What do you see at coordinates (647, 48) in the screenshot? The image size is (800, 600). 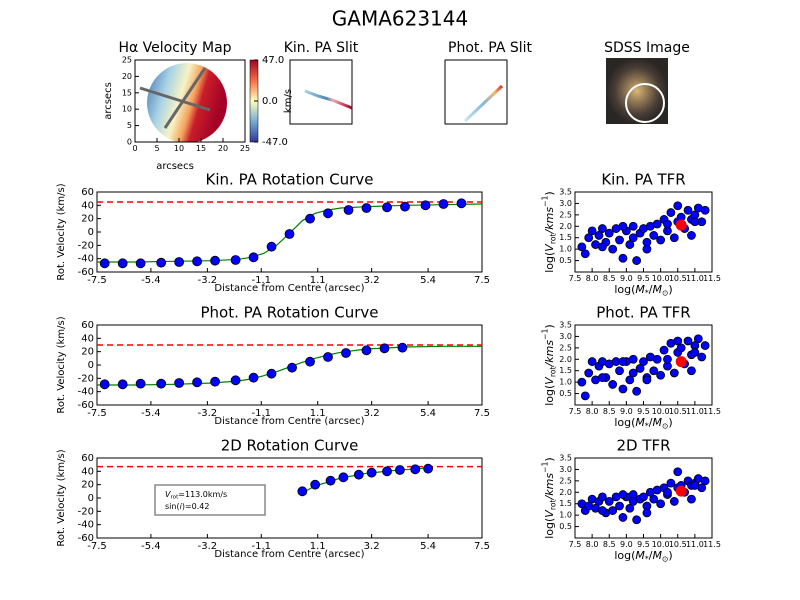 I see `panel-title: SDSS Image` at bounding box center [647, 48].